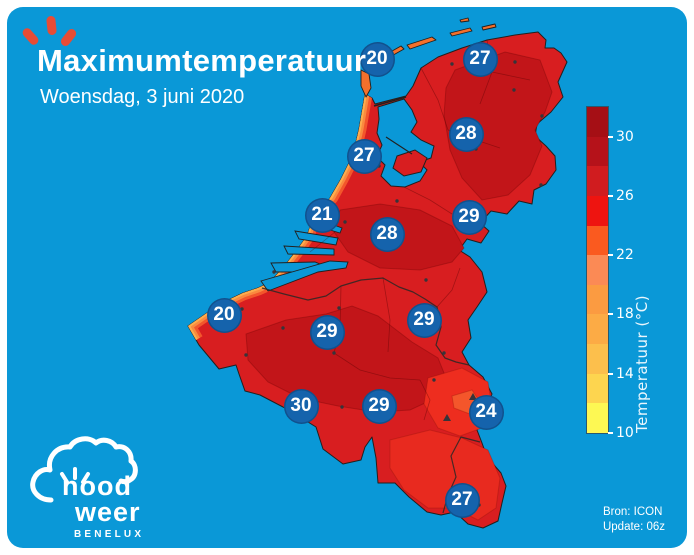  What do you see at coordinates (202, 60) in the screenshot?
I see `page-title: Maximumtemperatuur` at bounding box center [202, 60].